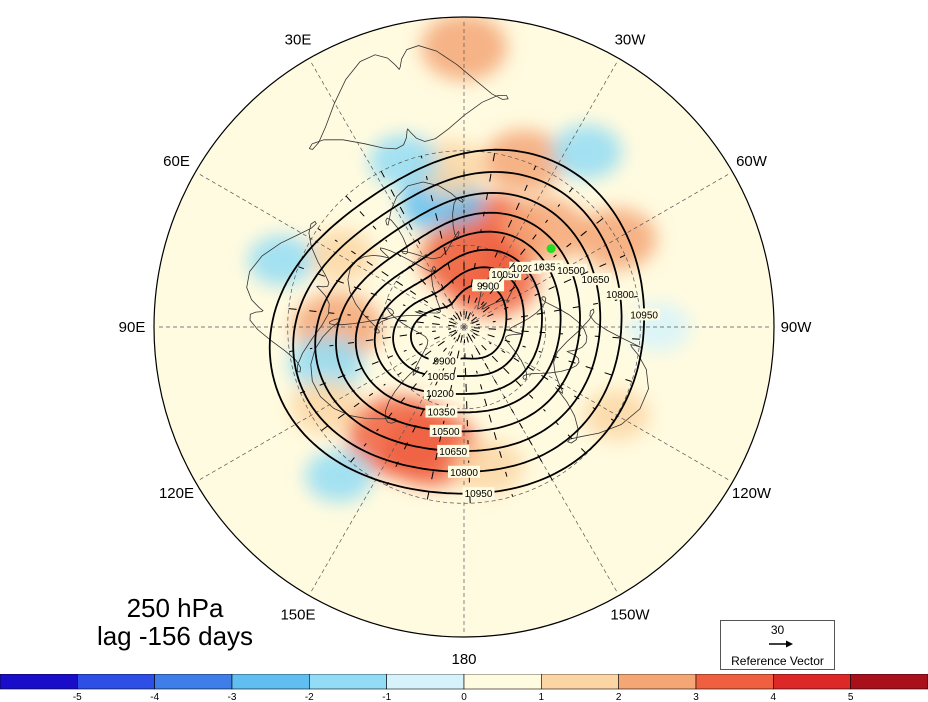 This screenshot has width=928, height=702. What do you see at coordinates (453, 452) in the screenshot?
I see `contour-label: 10650` at bounding box center [453, 452].